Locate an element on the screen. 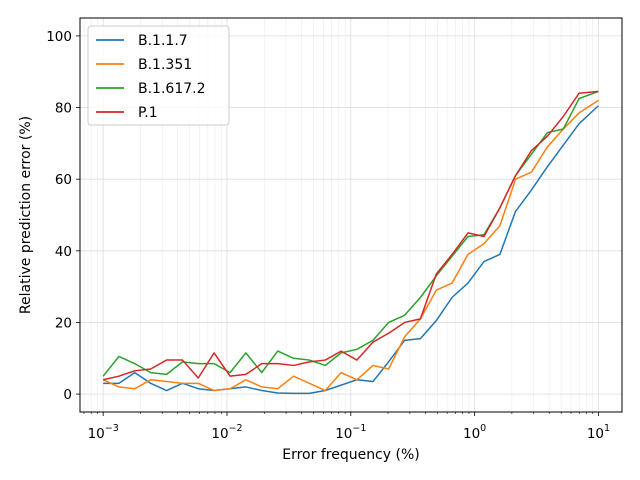 The image size is (640, 480). y-tick-label: 80 is located at coordinates (63, 109).